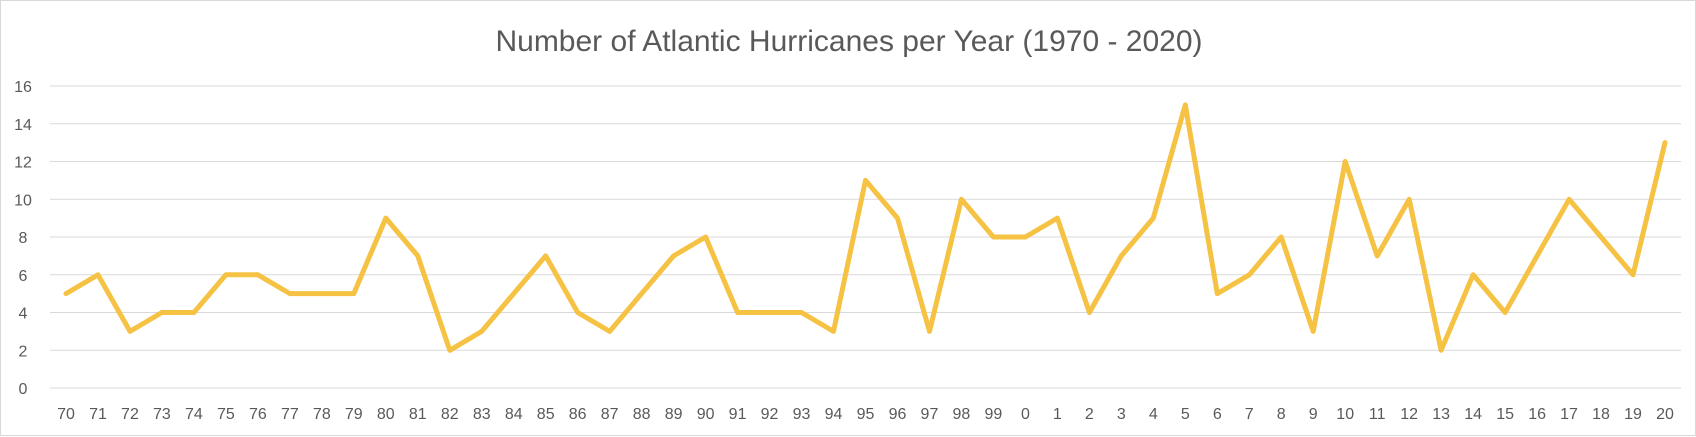 The width and height of the screenshot is (1696, 437). What do you see at coordinates (994, 414) in the screenshot?
I see `x-tick-label: 99` at bounding box center [994, 414].